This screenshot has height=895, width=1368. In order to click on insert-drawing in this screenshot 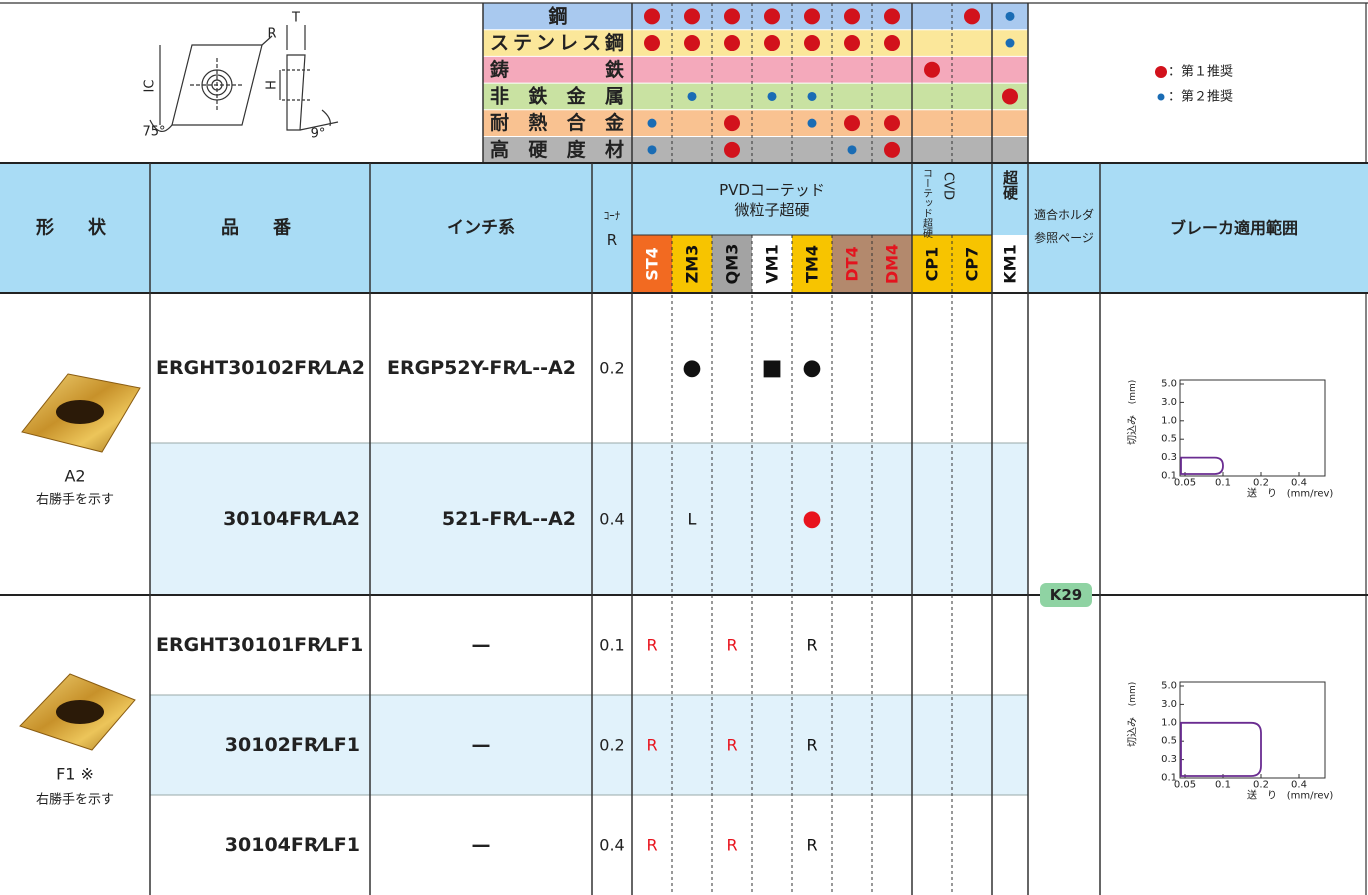, I will do `click(244, 78)`.